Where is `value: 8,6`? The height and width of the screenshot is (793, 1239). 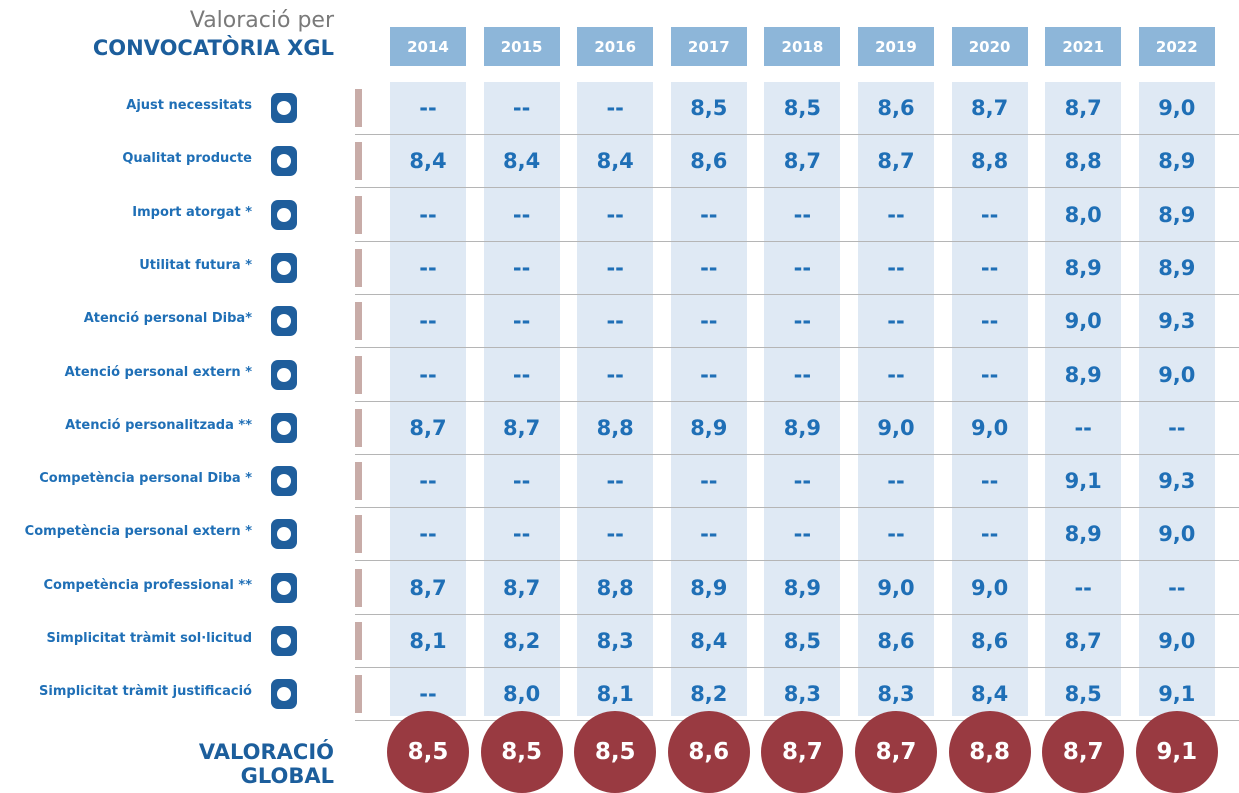
value: 8,6 is located at coordinates (989, 641).